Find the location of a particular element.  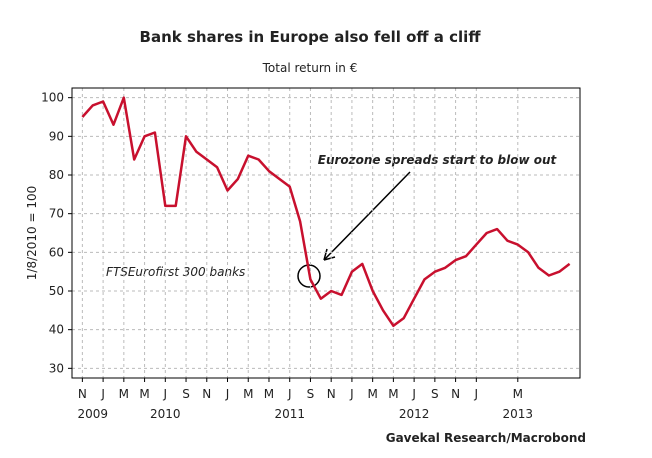

annotation-arrow is located at coordinates (367, 216).